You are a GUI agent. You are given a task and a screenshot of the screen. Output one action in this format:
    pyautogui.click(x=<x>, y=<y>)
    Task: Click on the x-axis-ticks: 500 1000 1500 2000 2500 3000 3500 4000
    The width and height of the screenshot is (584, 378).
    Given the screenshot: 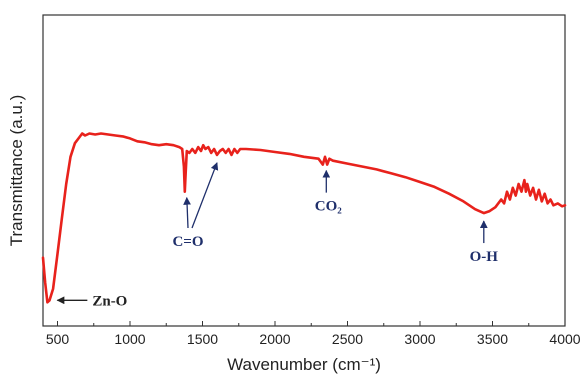 What is the action you would take?
    pyautogui.click(x=313, y=334)
    